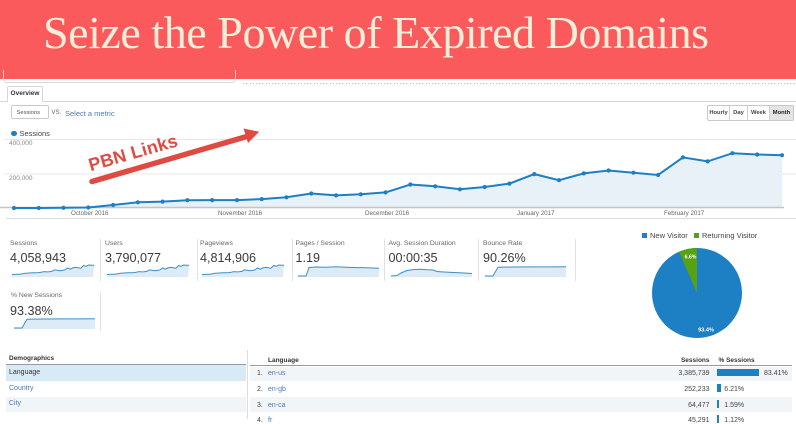  Describe the element at coordinates (691, 258) in the screenshot. I see `svg-text: 6.6%` at that location.